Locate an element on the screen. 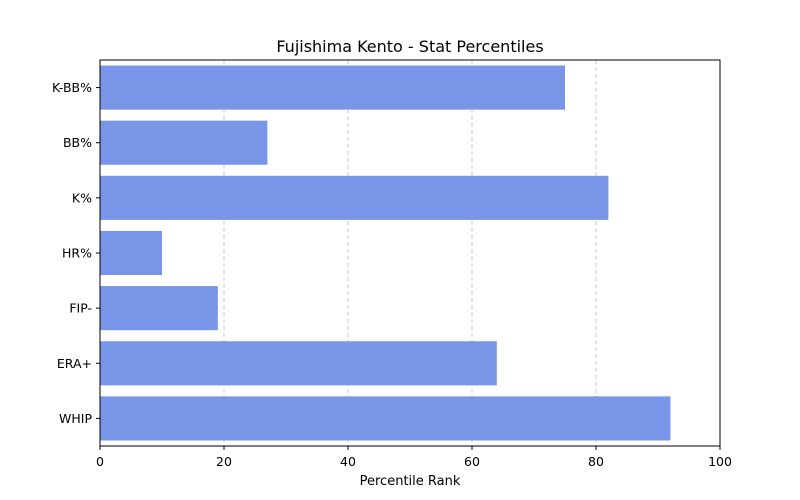  x-tick-label: 20 is located at coordinates (224, 461).